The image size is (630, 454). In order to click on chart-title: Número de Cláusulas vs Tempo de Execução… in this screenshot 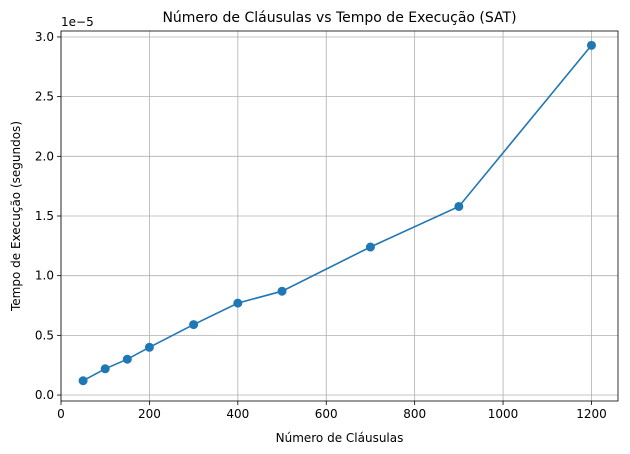, I will do `click(339, 18)`.